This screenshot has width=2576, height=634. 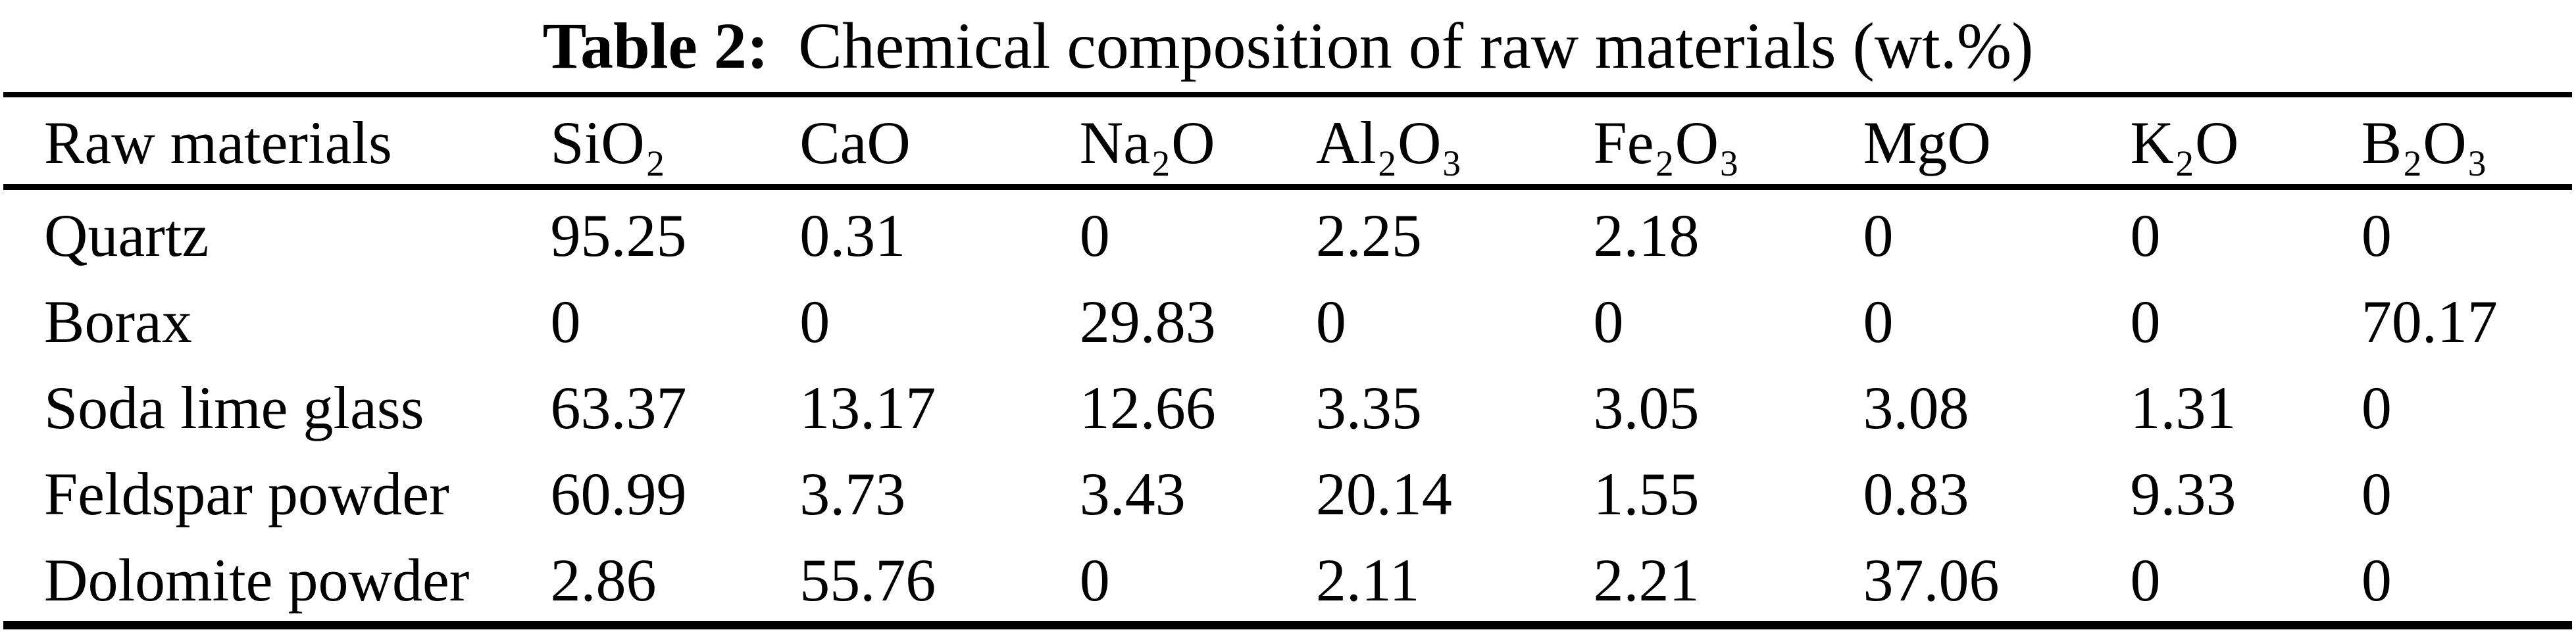 What do you see at coordinates (868, 580) in the screenshot?
I see `cell-value: 55.76` at bounding box center [868, 580].